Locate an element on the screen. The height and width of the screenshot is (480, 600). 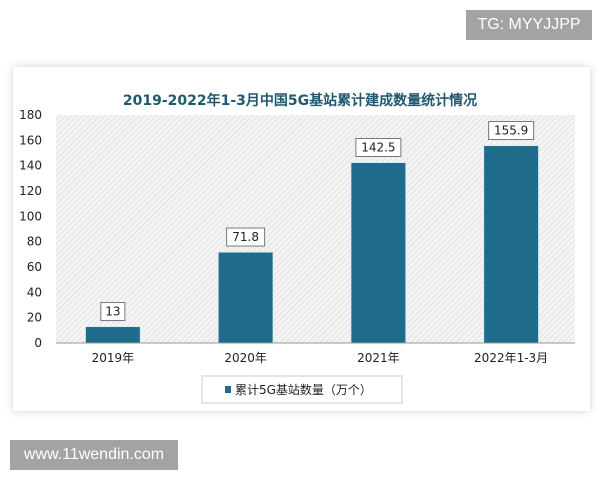
legend-swatch is located at coordinates (228, 389).